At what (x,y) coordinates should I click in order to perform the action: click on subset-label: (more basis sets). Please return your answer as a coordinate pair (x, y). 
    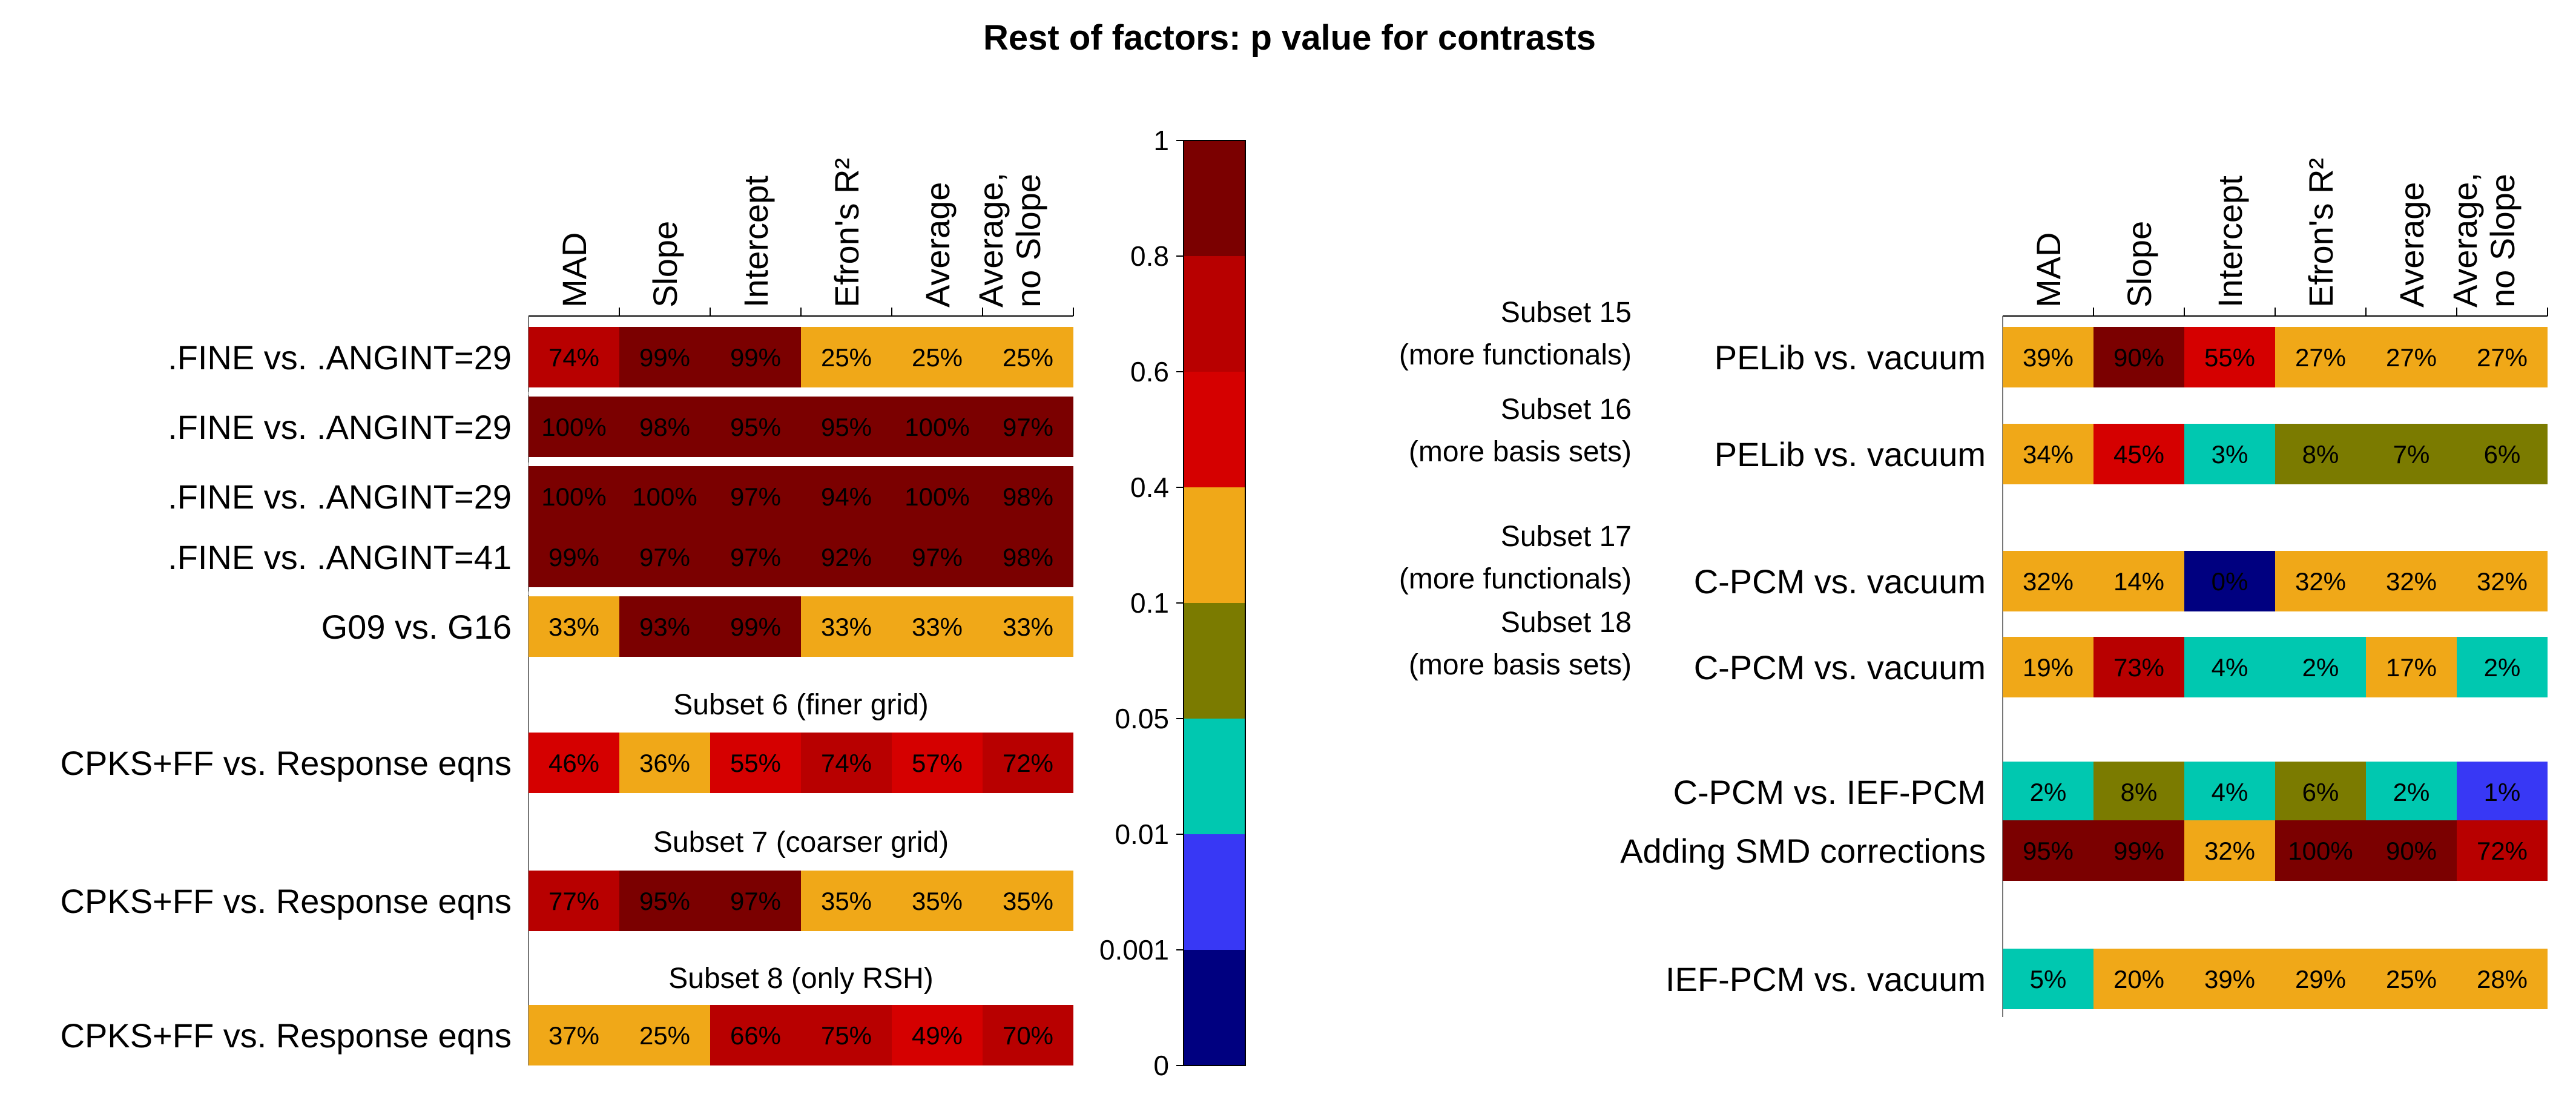
    Looking at the image, I should click on (1520, 665).